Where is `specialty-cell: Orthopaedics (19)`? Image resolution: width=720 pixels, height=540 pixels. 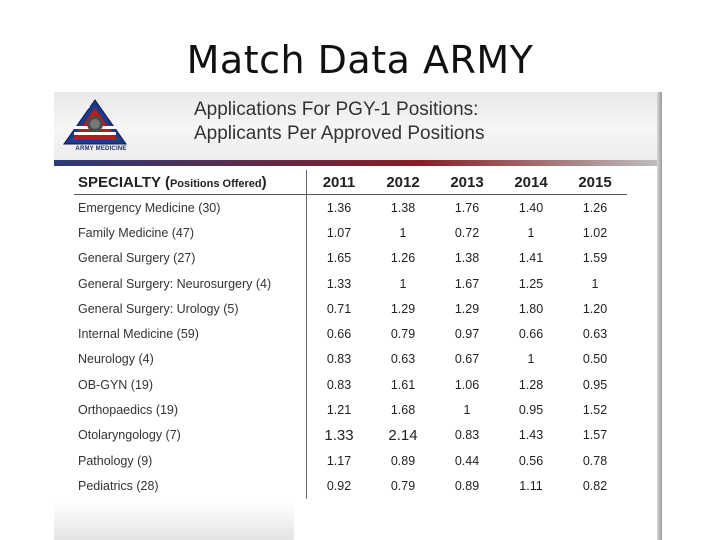
specialty-cell: Orthopaedics (19) is located at coordinates (190, 410).